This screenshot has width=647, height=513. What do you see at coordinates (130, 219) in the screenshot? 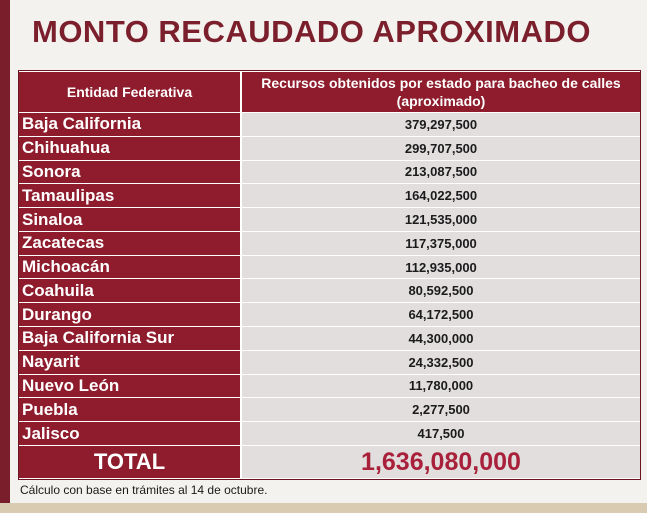
I see `state-name-cell: Sinaloa` at bounding box center [130, 219].